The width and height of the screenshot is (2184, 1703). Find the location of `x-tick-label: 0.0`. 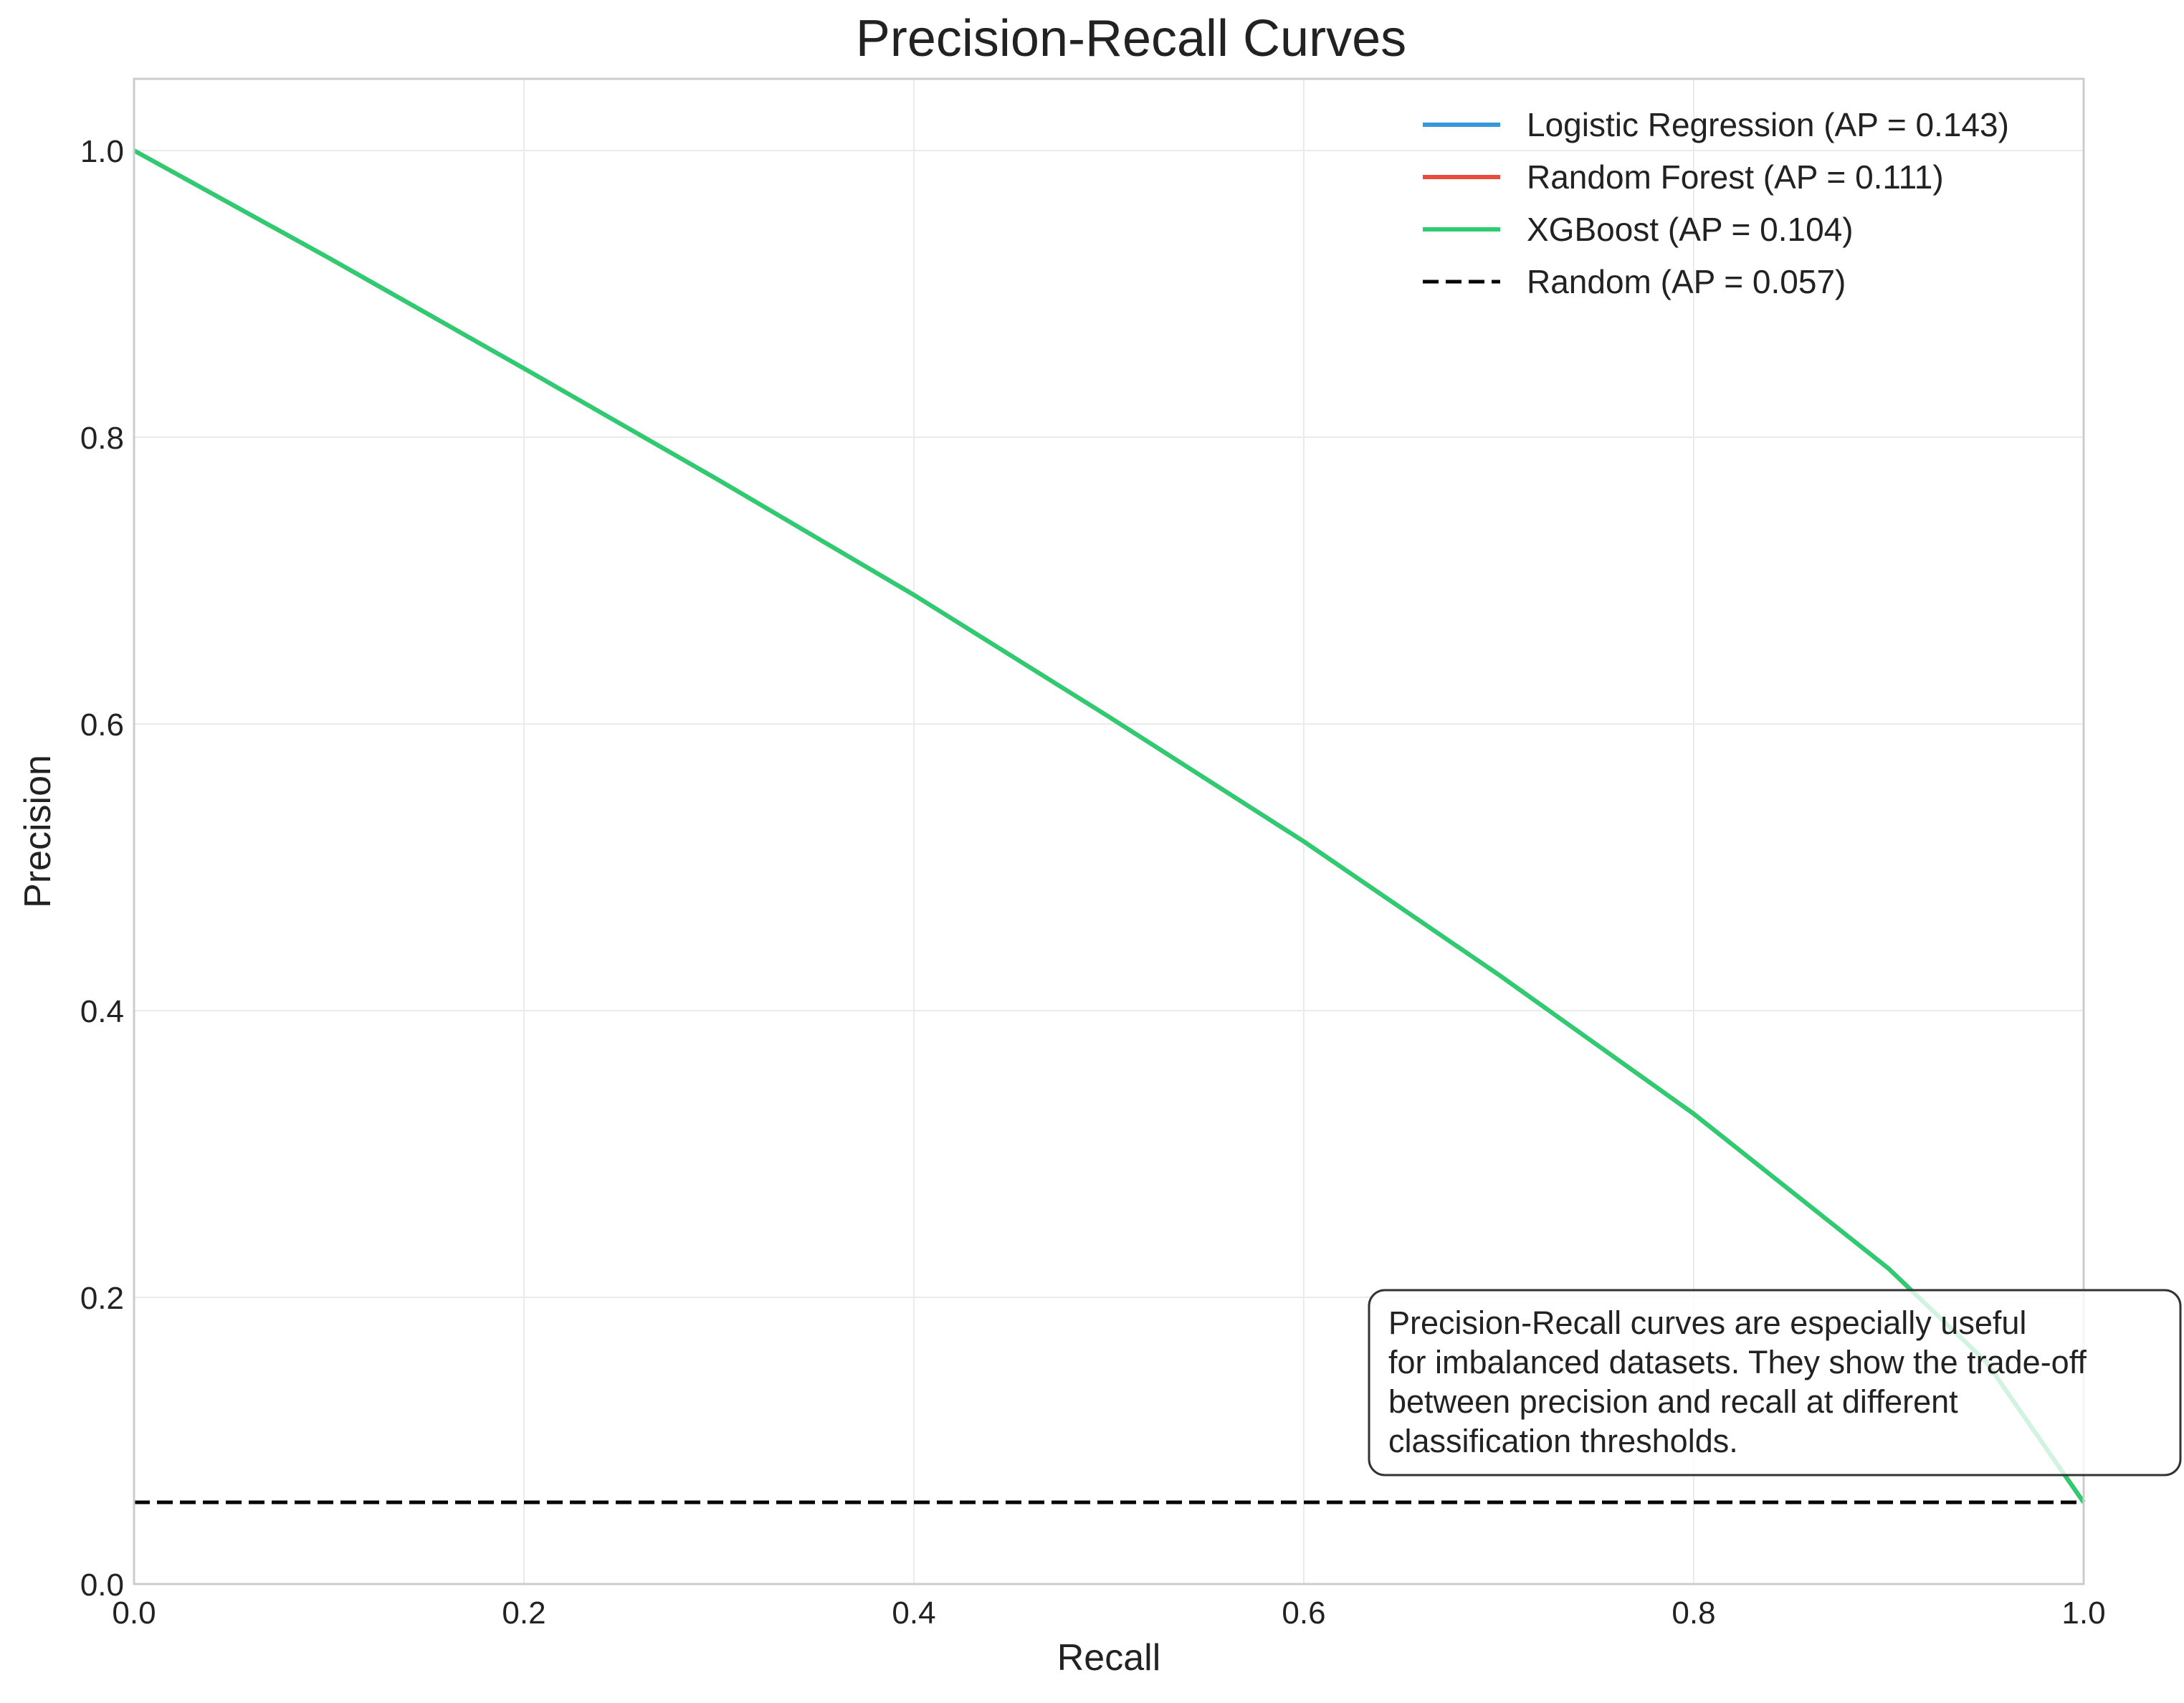

x-tick-label: 0.0 is located at coordinates (134, 1613).